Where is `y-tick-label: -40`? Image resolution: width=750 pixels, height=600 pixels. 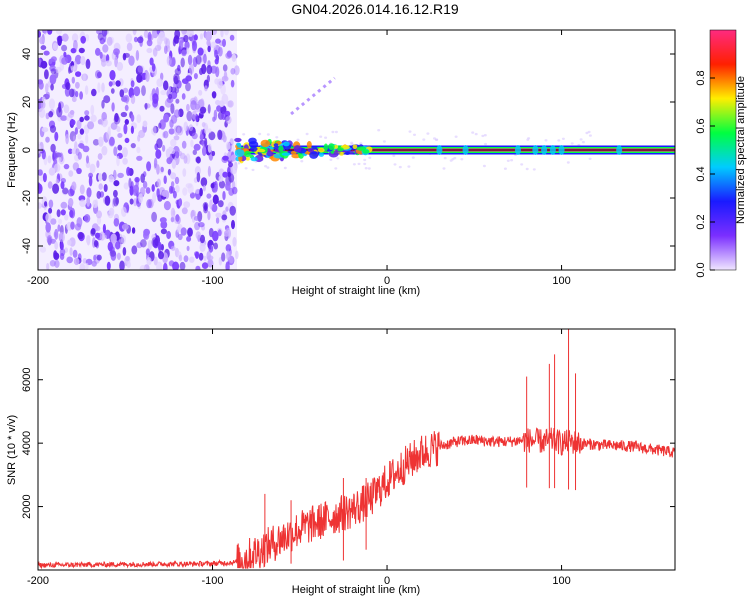 y-tick-label: -40 is located at coordinates (27, 246).